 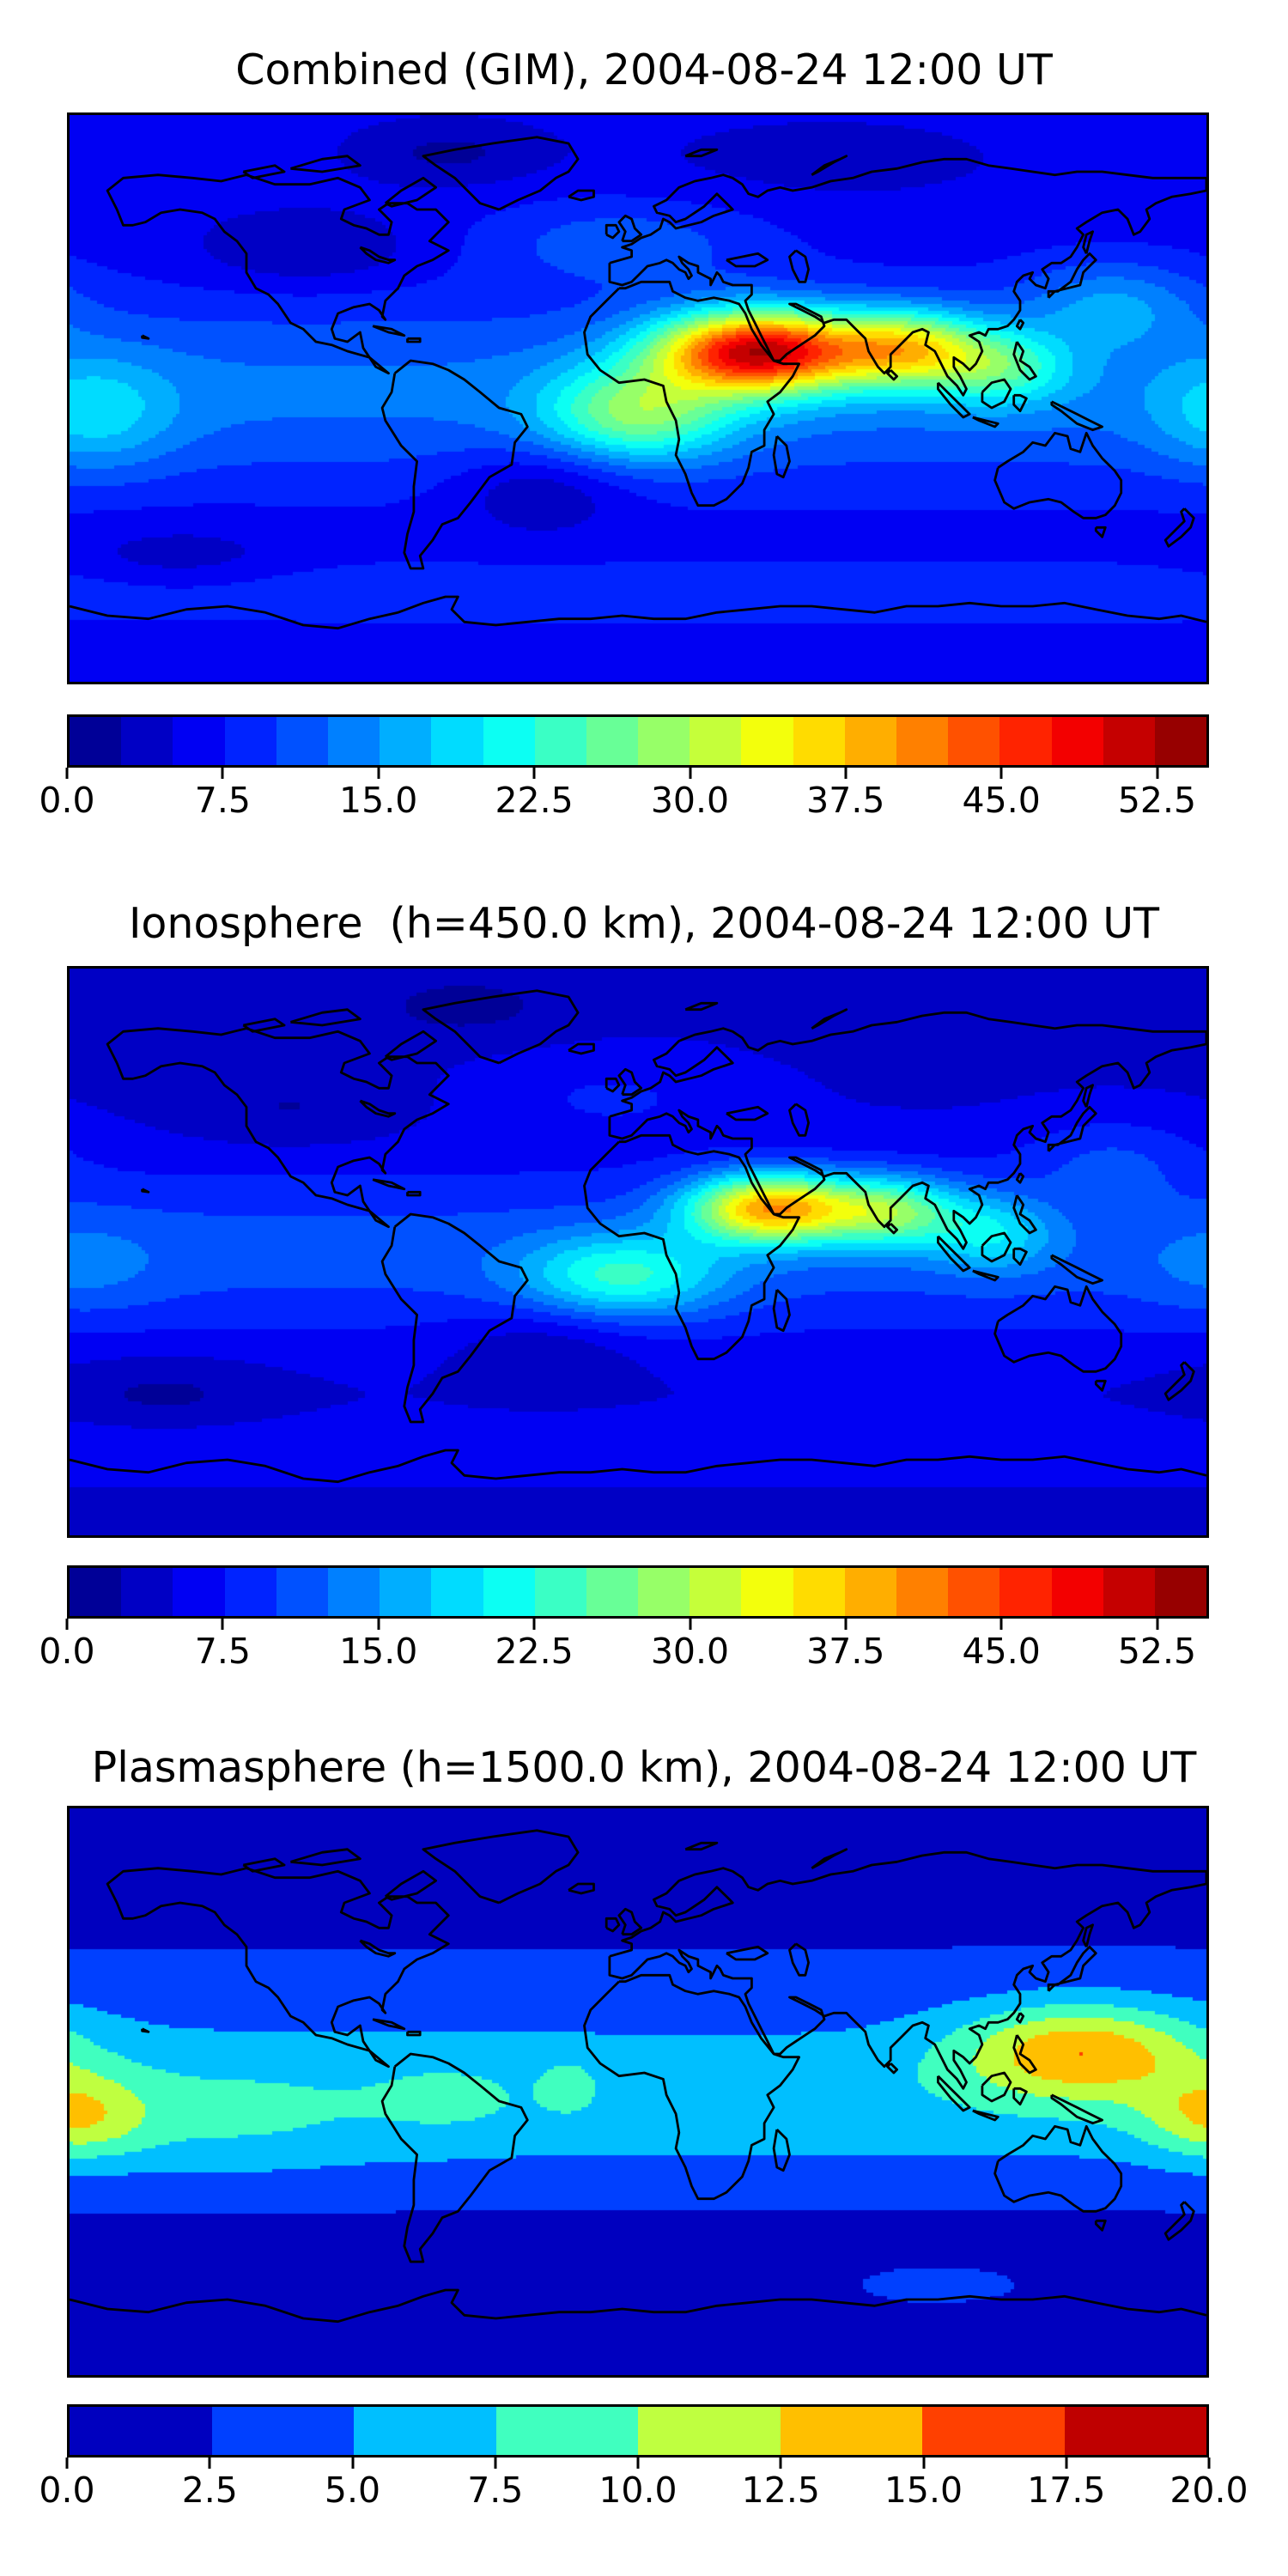 I want to click on colorbar-tick-label: 20.0, so click(x=1210, y=2490).